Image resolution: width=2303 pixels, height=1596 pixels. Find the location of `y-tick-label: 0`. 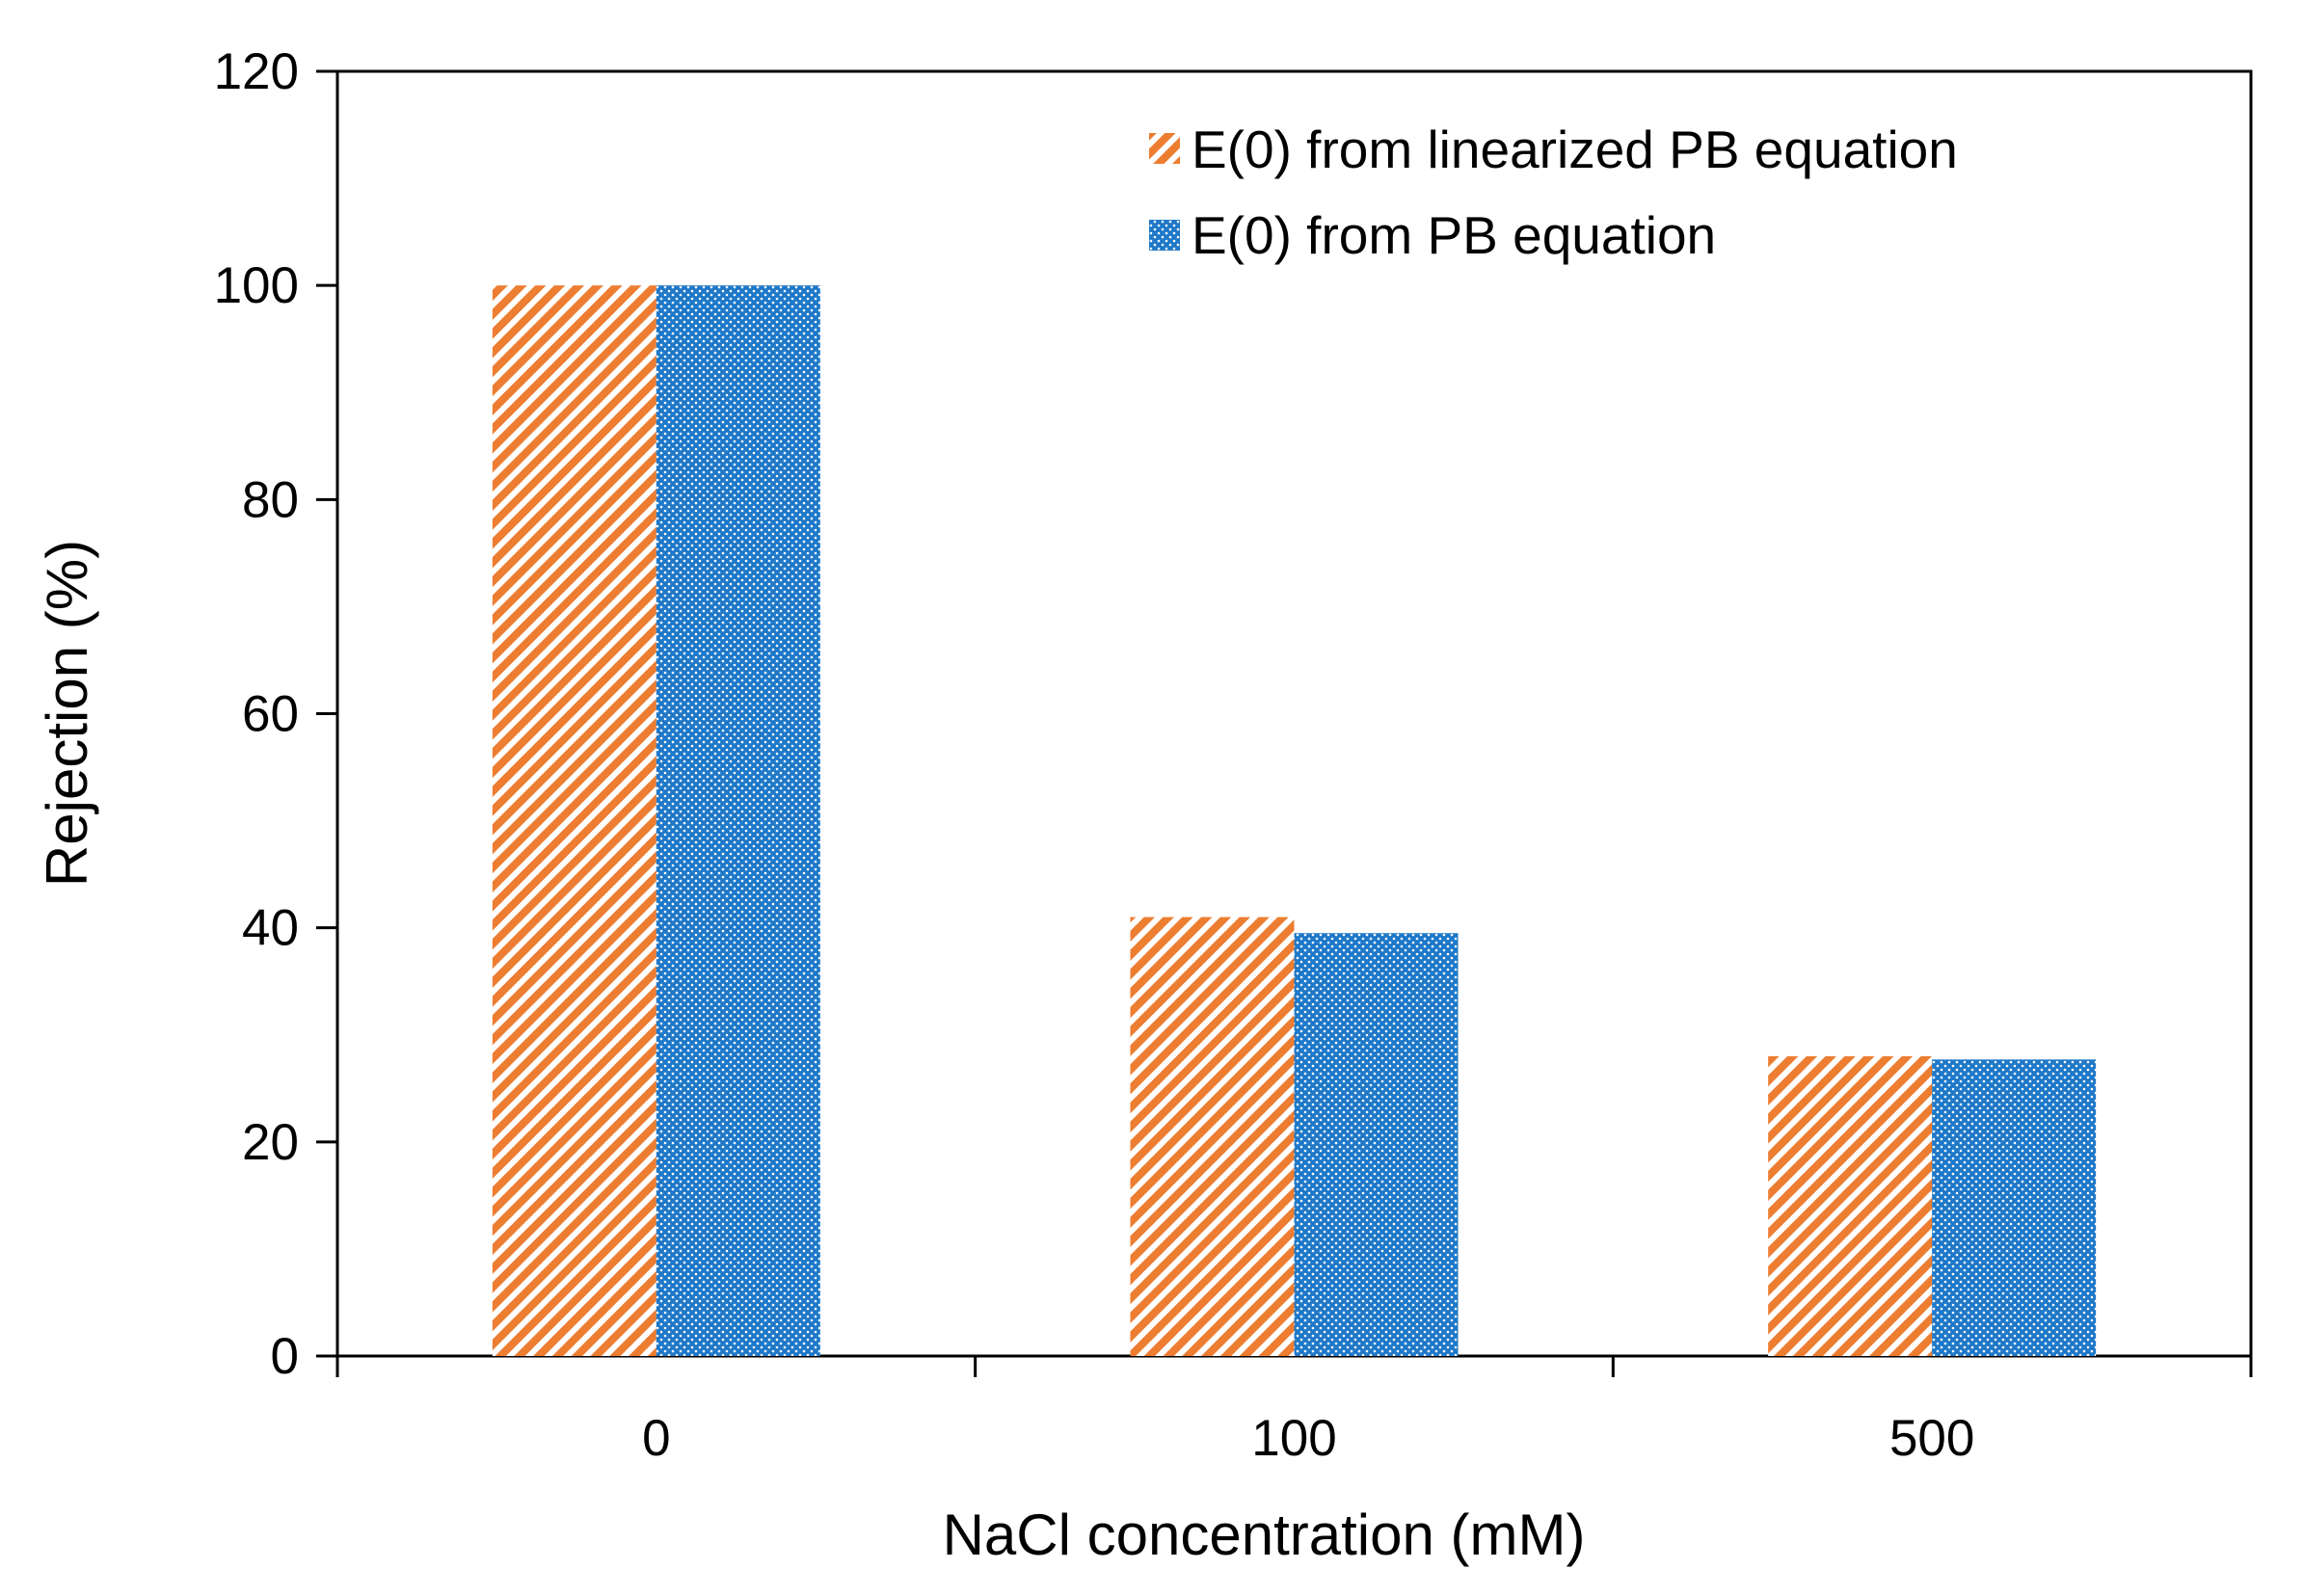

y-tick-label: 0 is located at coordinates (285, 1356).